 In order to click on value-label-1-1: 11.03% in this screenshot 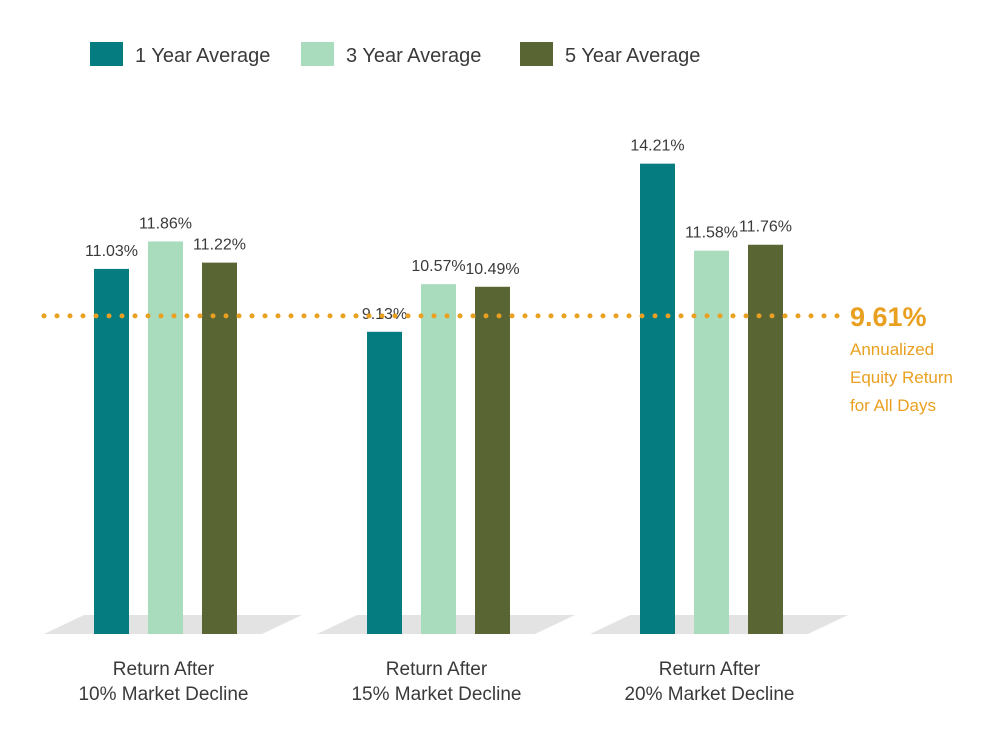, I will do `click(111, 251)`.